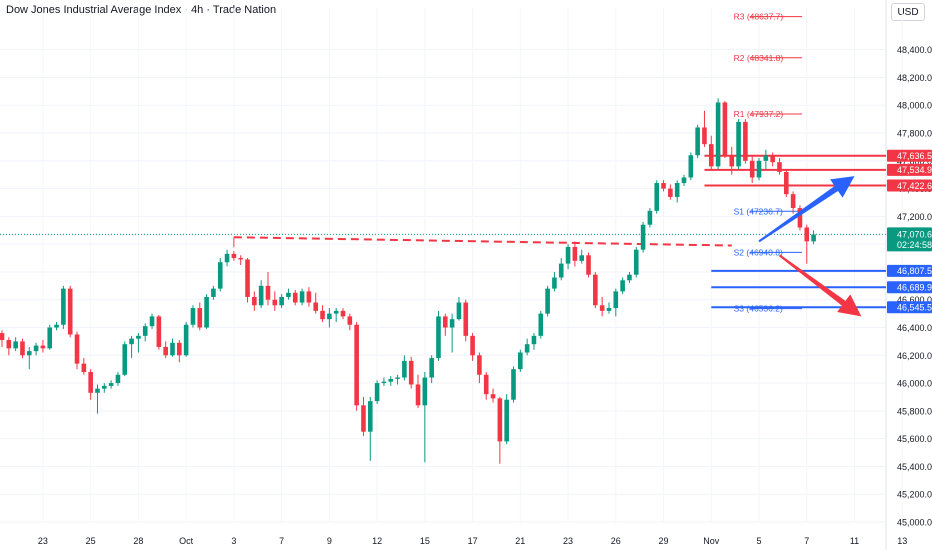 The width and height of the screenshot is (932, 550). I want to click on y-tick-label: 47,200.0, so click(914, 217).